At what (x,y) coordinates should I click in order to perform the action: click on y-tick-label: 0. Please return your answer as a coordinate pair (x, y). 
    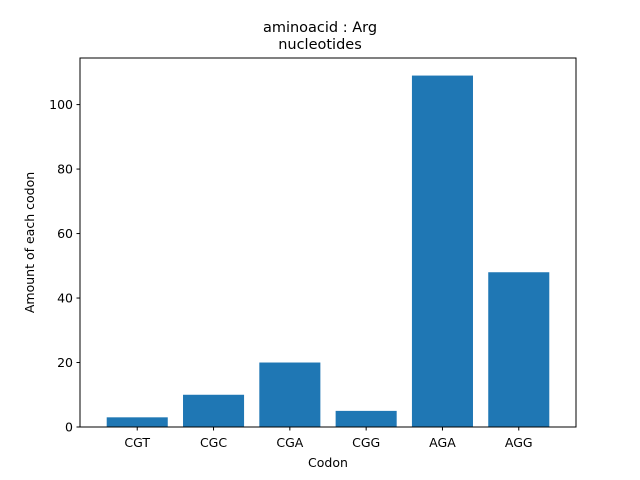
    Looking at the image, I should click on (69, 427).